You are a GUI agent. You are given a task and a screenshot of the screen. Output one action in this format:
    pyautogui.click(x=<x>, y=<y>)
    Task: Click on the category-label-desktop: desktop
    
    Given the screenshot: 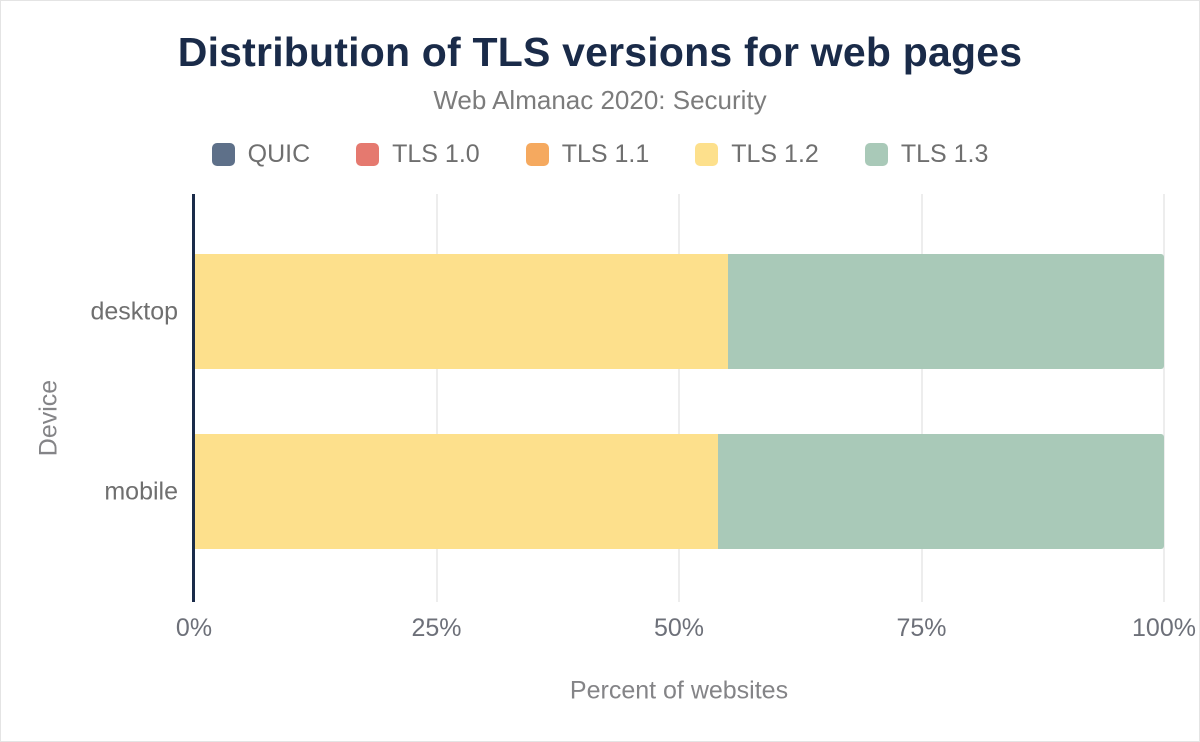 What is the action you would take?
    pyautogui.click(x=134, y=311)
    